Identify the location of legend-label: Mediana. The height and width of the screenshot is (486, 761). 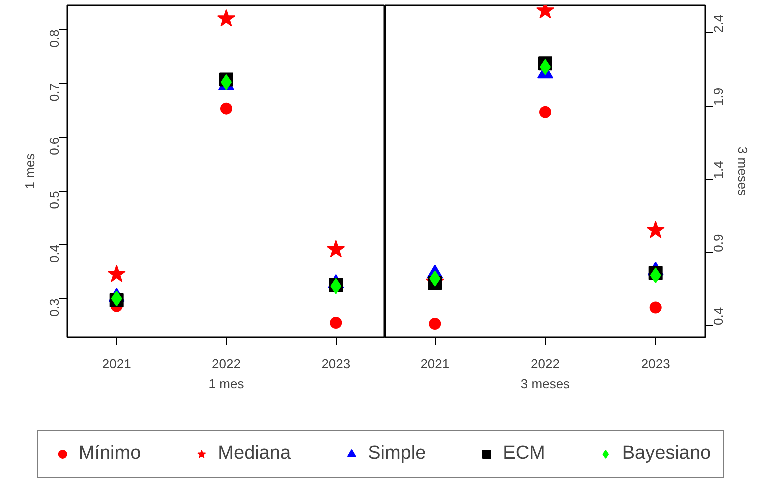
(255, 454).